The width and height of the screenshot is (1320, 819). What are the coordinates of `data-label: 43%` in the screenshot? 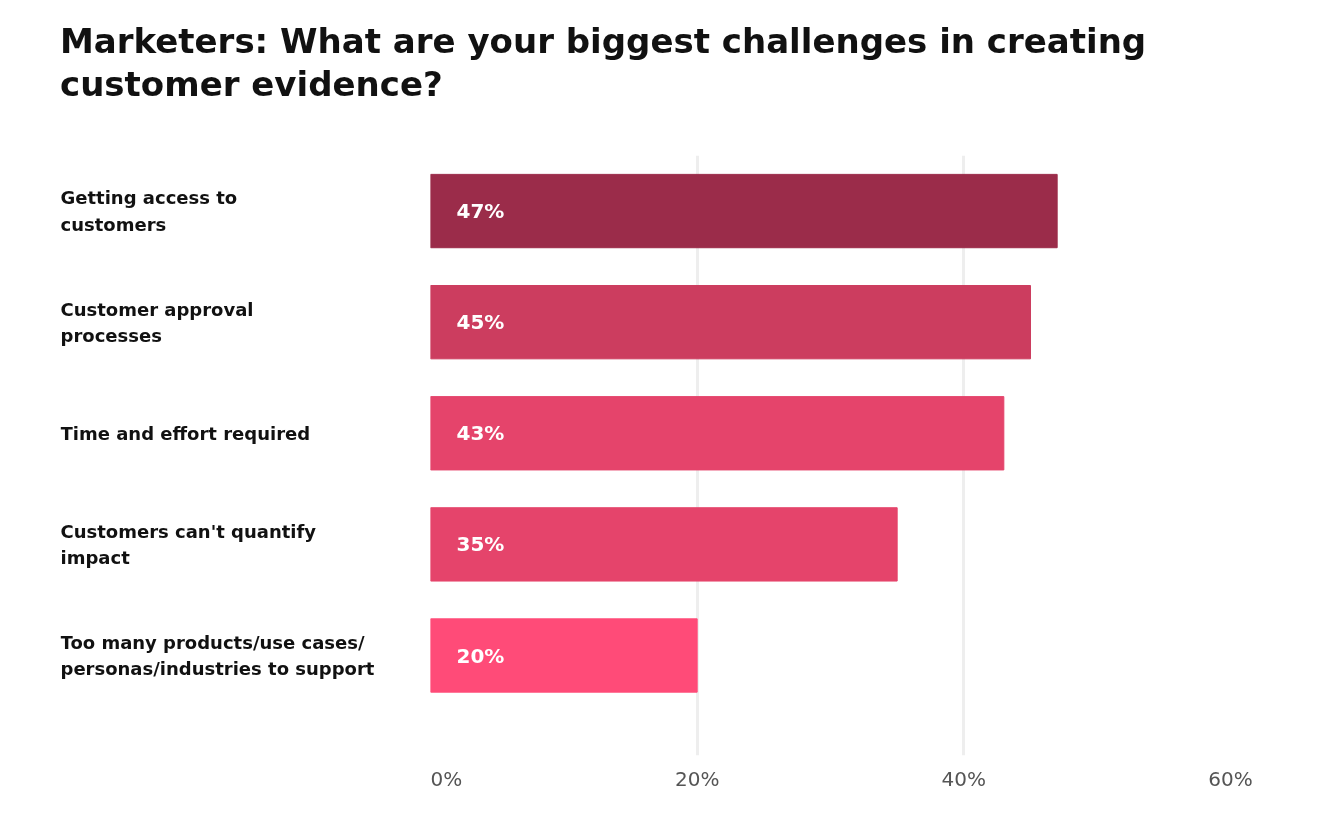 It's located at (480, 433).